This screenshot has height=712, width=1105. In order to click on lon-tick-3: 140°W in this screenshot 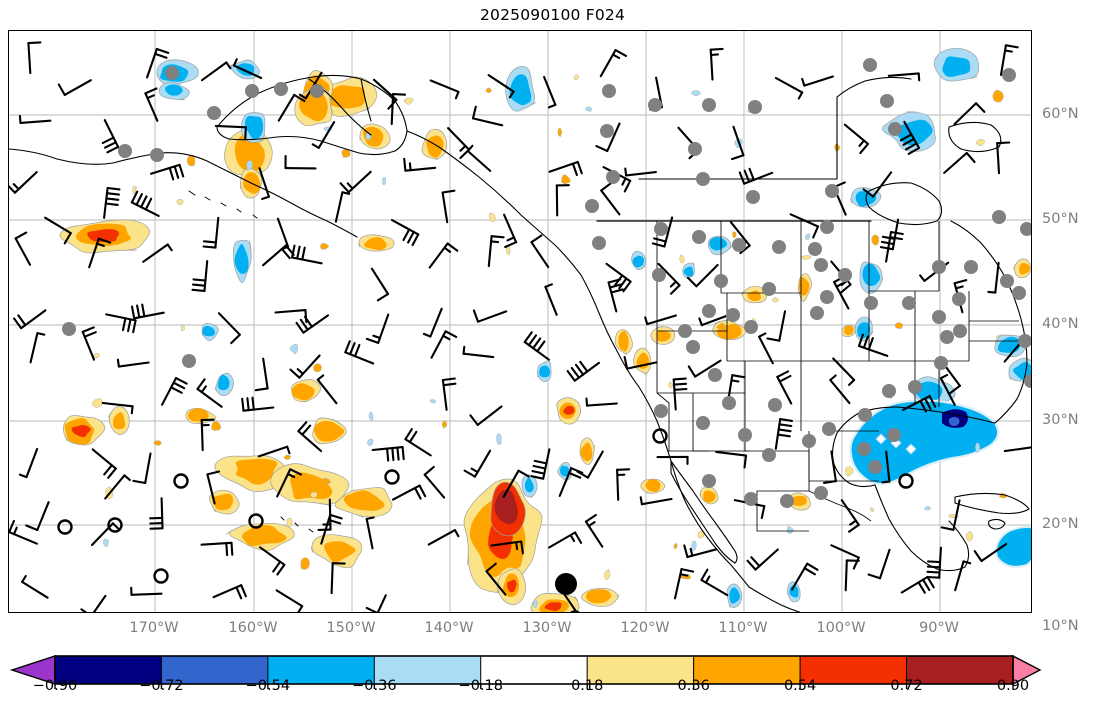, I will do `click(449, 628)`.